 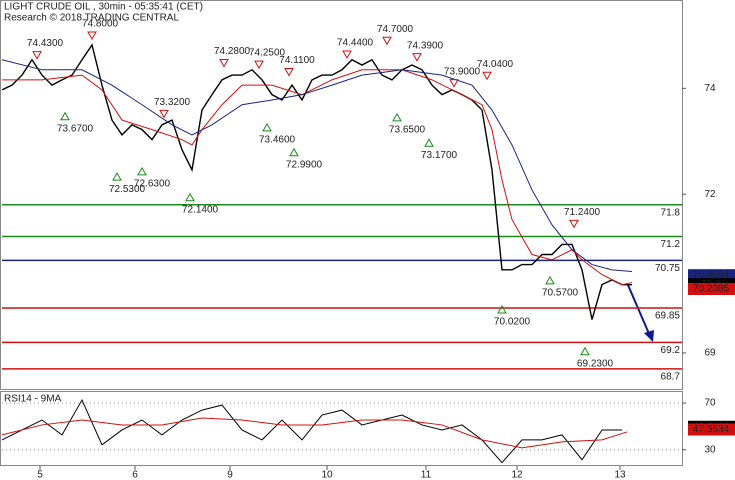 I want to click on x-tick-label: 9, so click(x=230, y=475).